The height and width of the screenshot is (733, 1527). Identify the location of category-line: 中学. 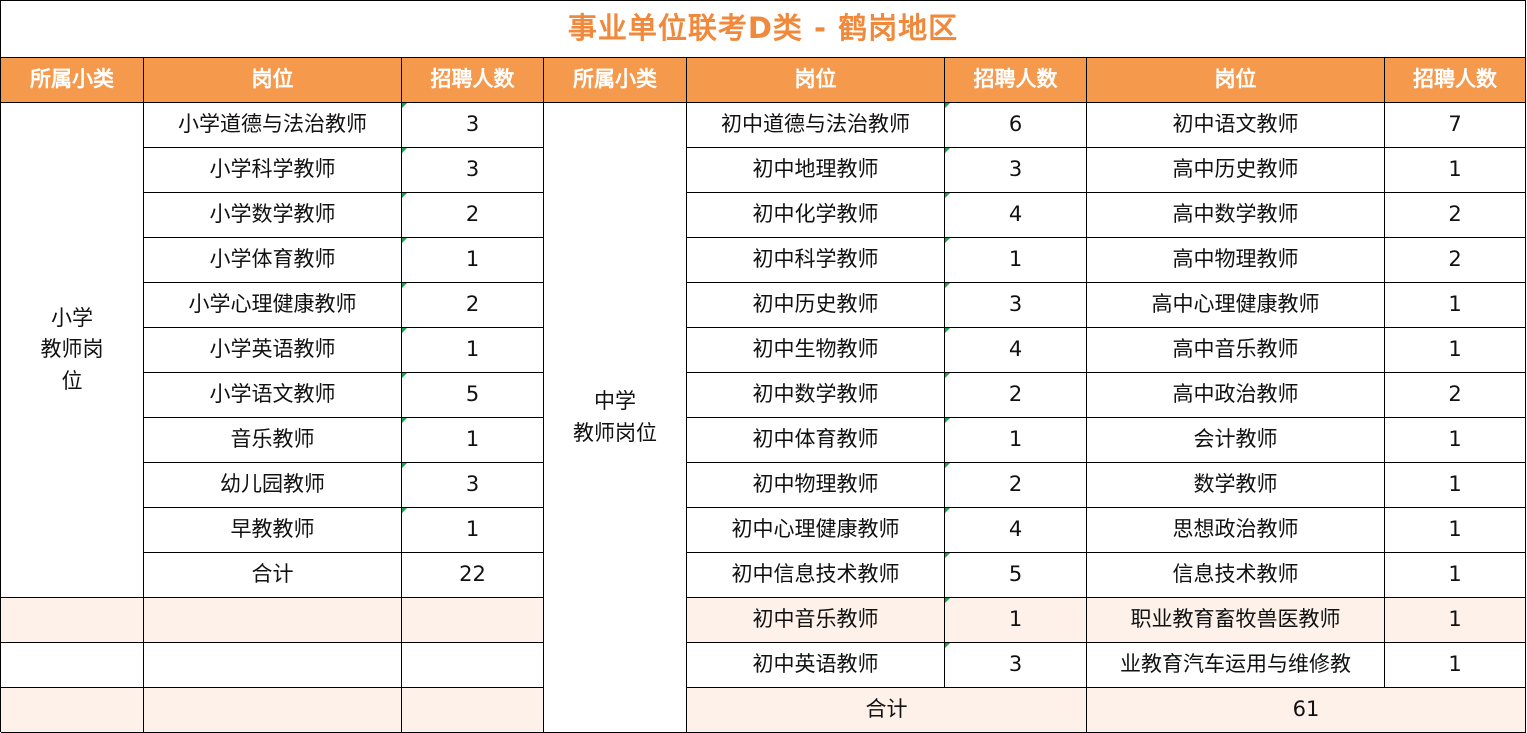
(615, 401).